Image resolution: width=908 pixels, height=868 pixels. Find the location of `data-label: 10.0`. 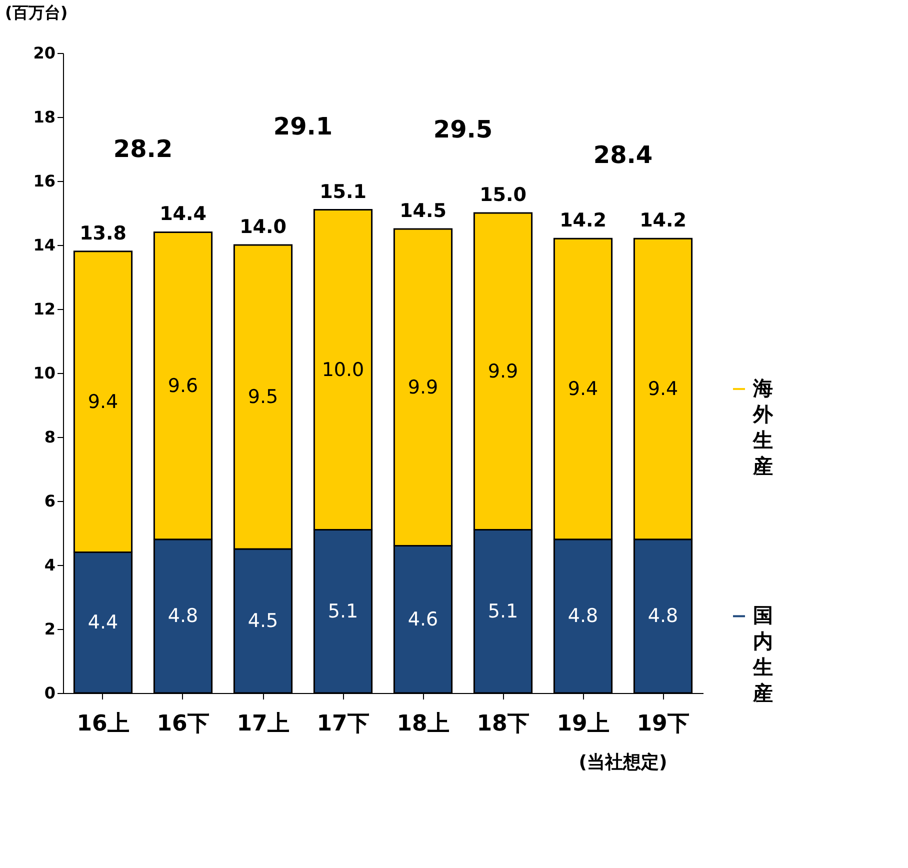

data-label: 10.0 is located at coordinates (343, 369).